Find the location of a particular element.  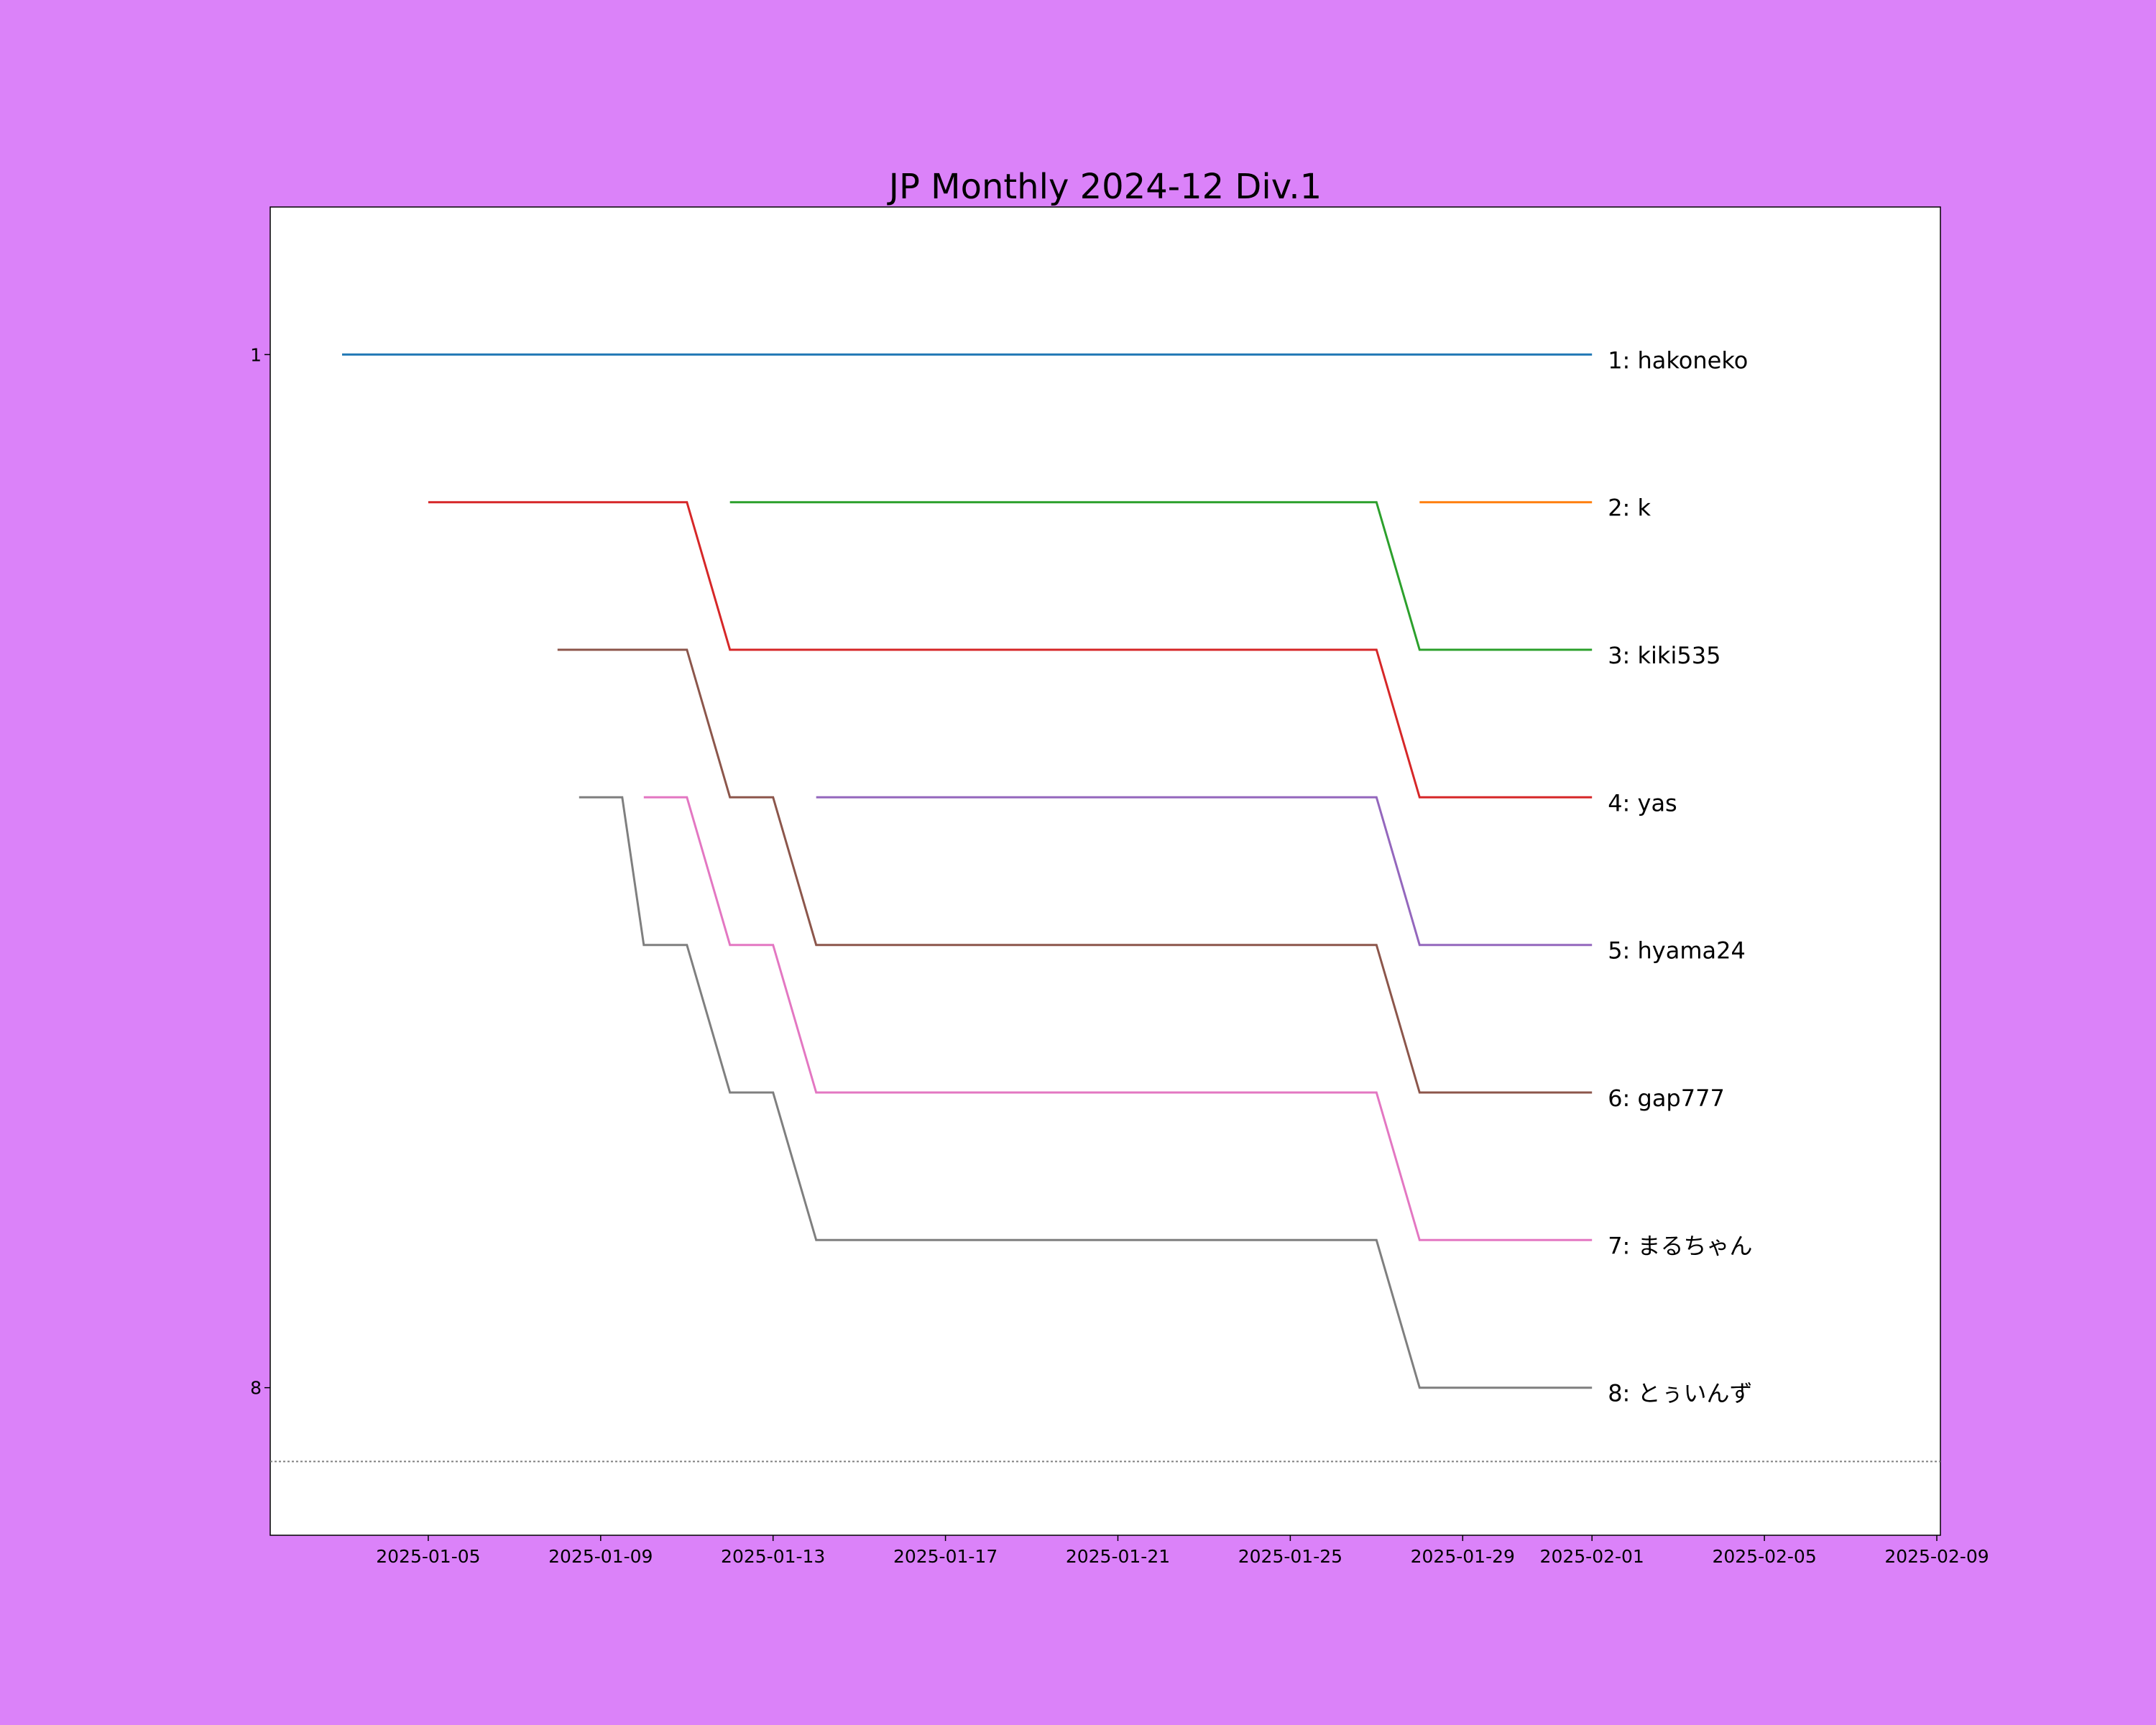

x-tick-label: 2025-01-17 is located at coordinates (945, 1556).